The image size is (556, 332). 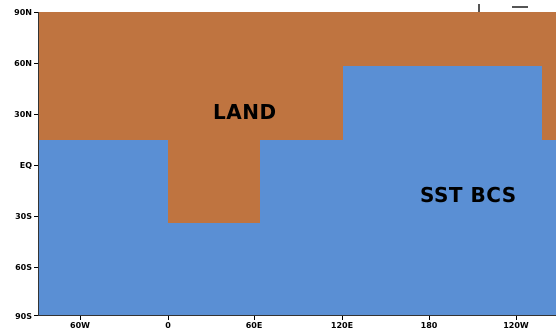 I want to click on y-tick-label: EQ, so click(x=25, y=165).